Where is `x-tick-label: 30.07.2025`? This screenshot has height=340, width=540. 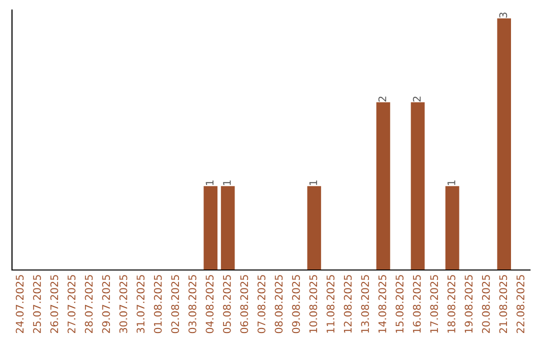
x-tick-label: 30.07.2025 is located at coordinates (123, 304).